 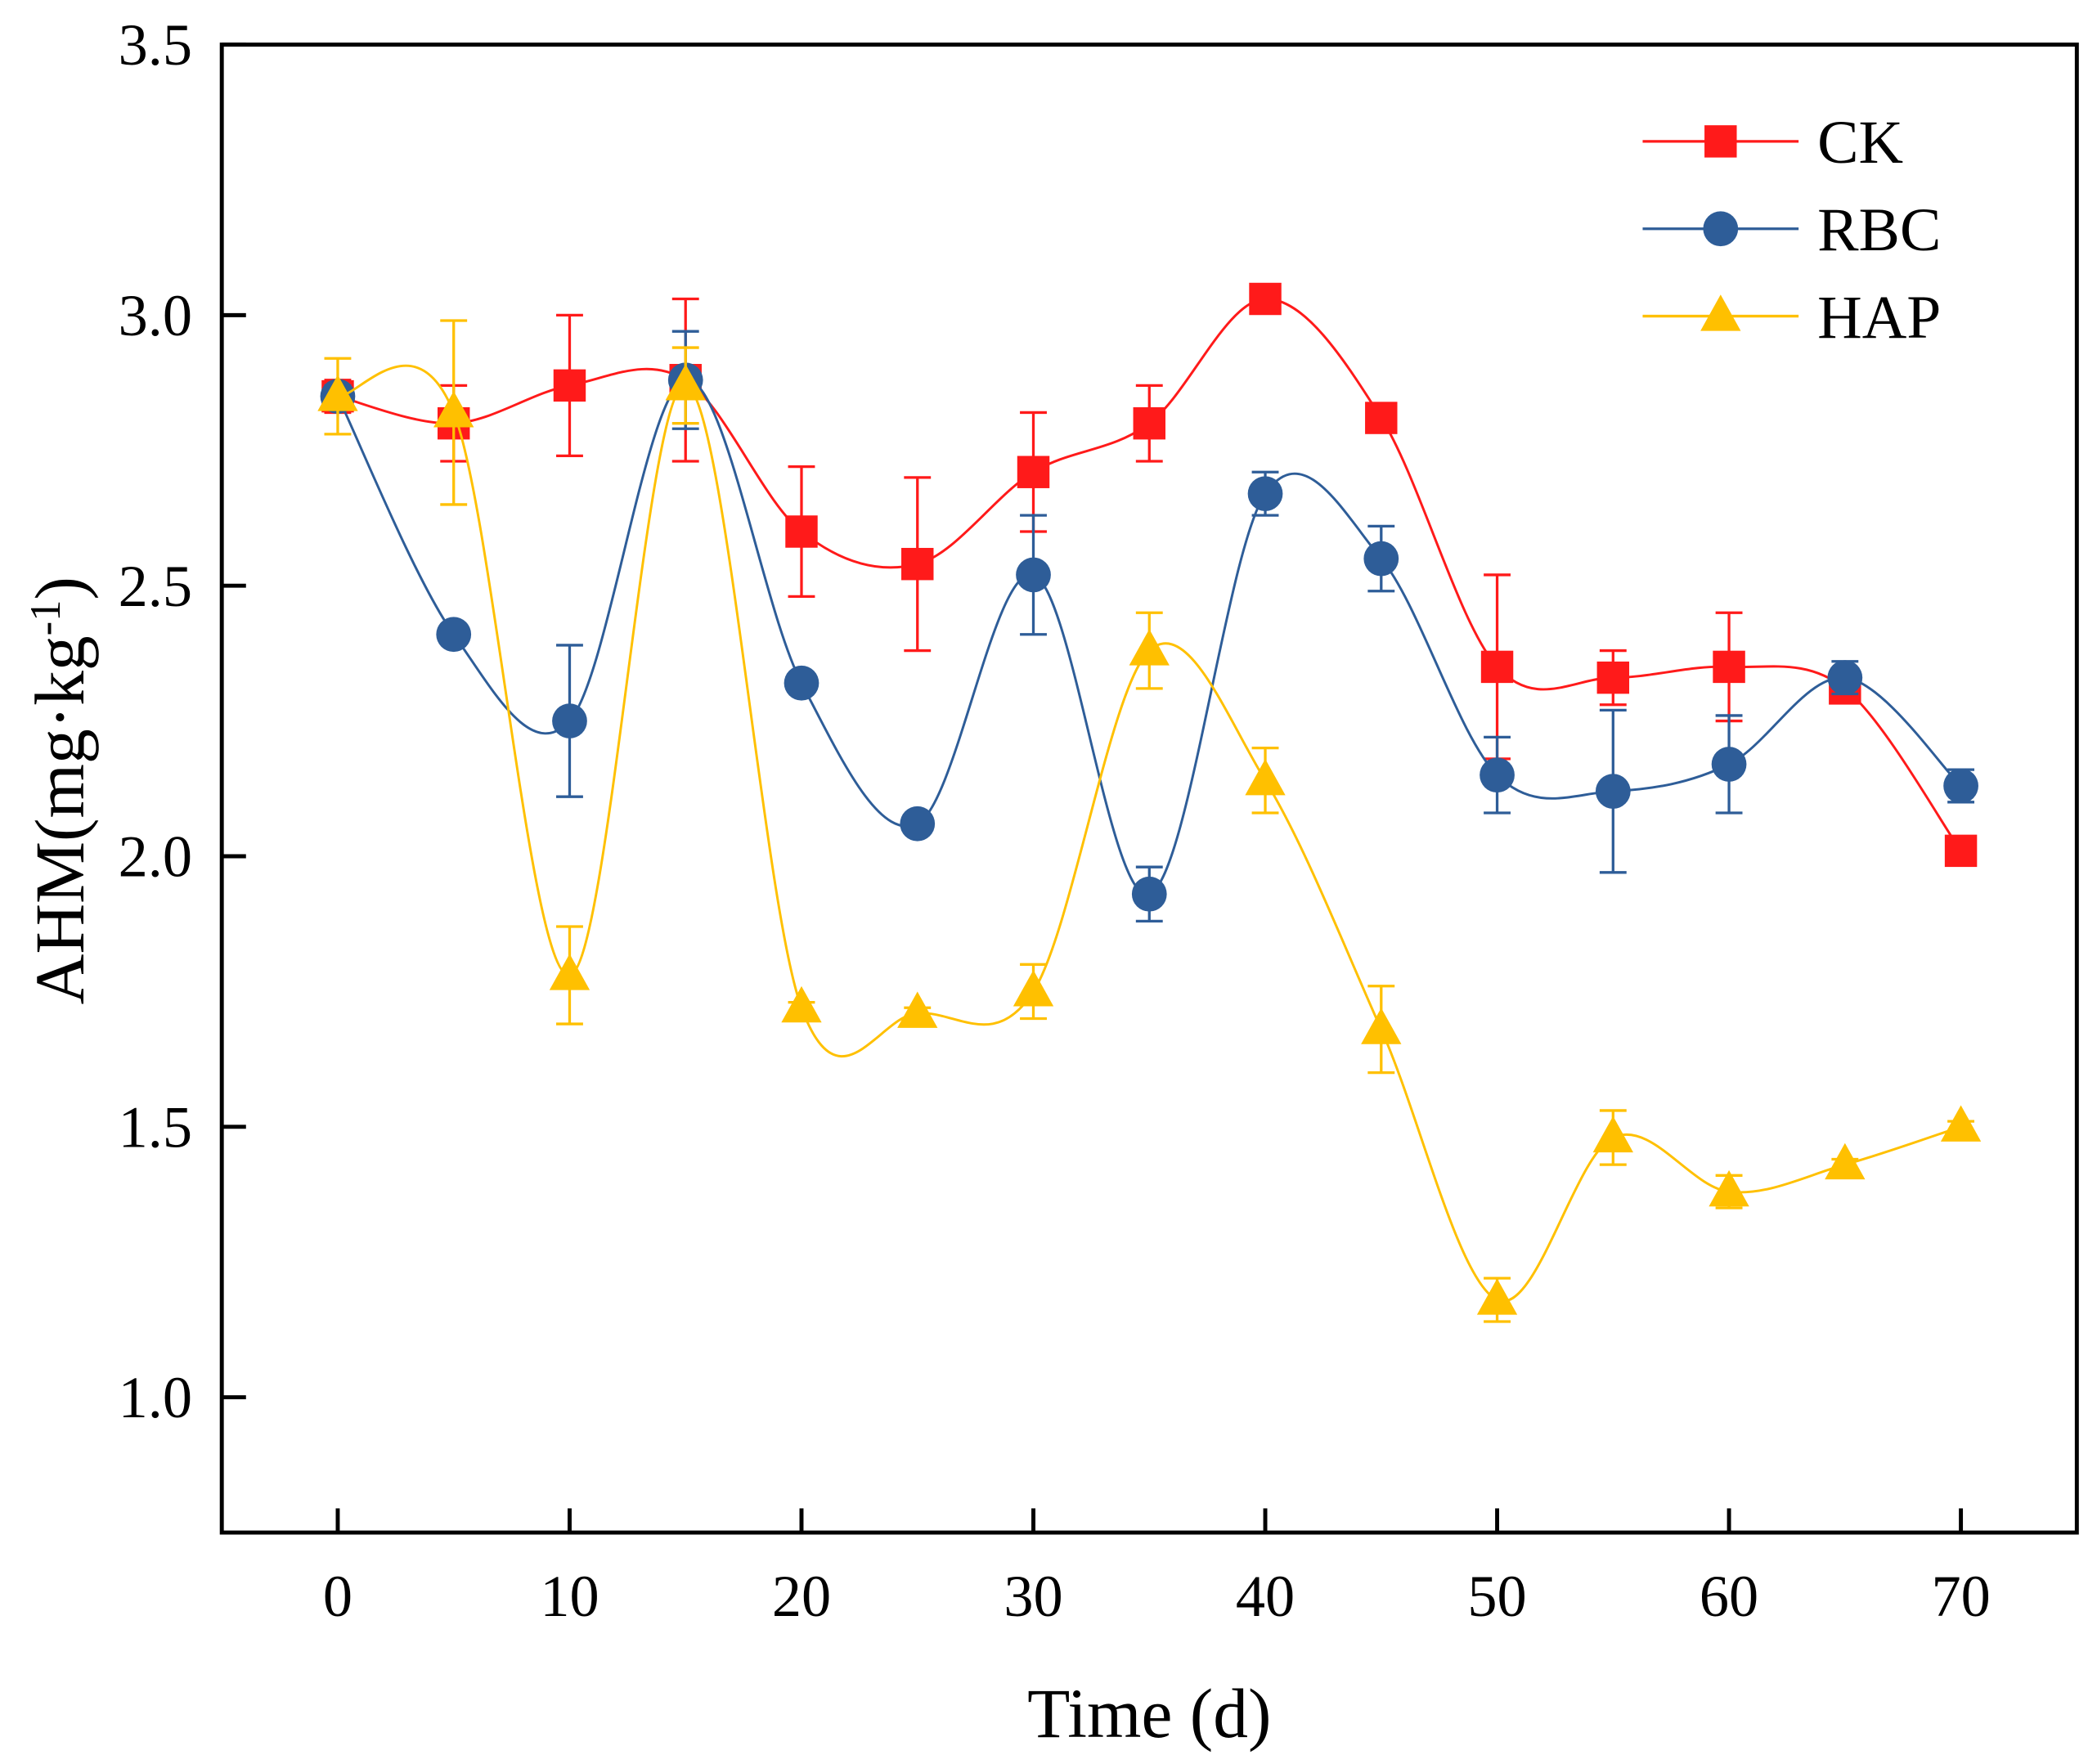 What do you see at coordinates (156, 315) in the screenshot?
I see `y-tick-label: 3.0` at bounding box center [156, 315].